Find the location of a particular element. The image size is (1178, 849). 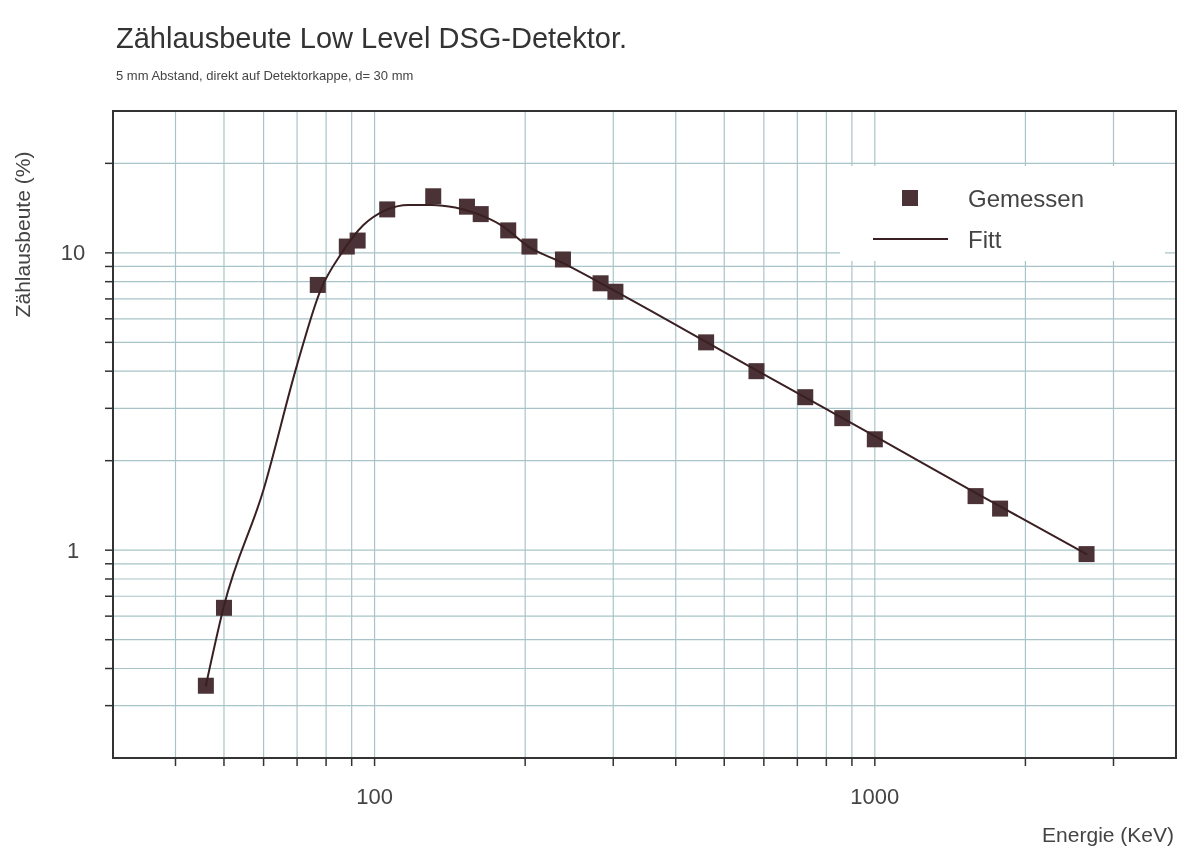

x-tick-label: 1000 is located at coordinates (875, 796).